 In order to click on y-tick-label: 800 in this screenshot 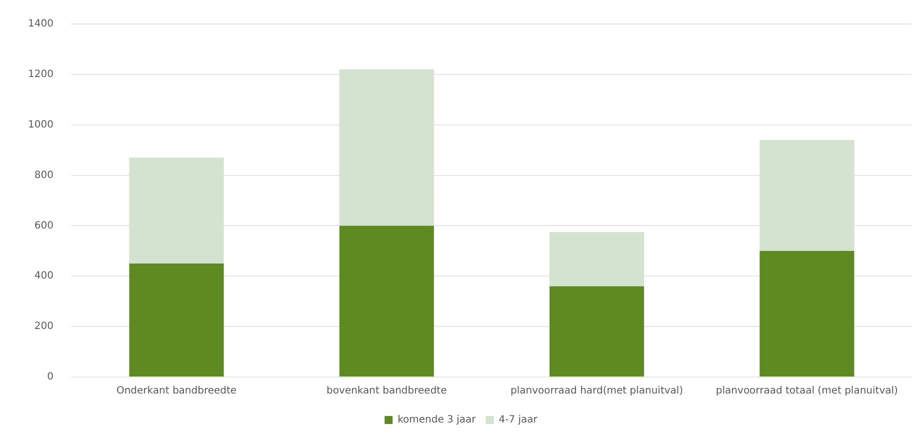, I will do `click(44, 175)`.